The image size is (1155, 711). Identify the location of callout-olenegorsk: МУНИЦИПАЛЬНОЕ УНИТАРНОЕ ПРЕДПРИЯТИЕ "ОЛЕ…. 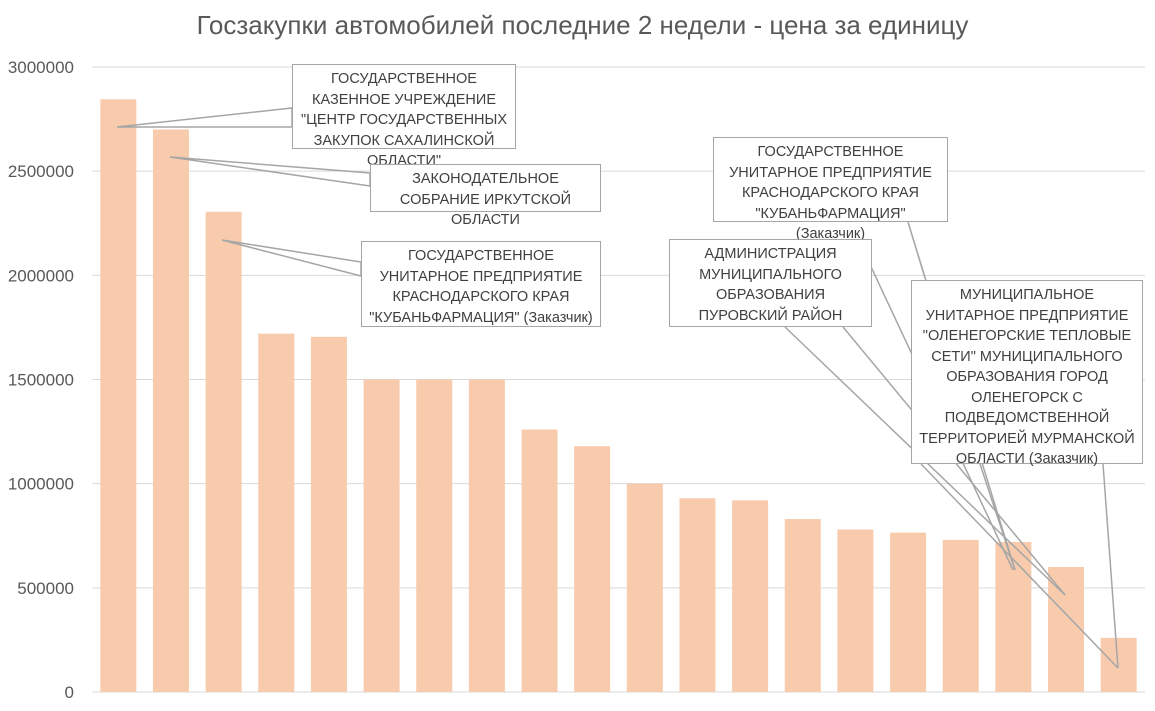
(1027, 373).